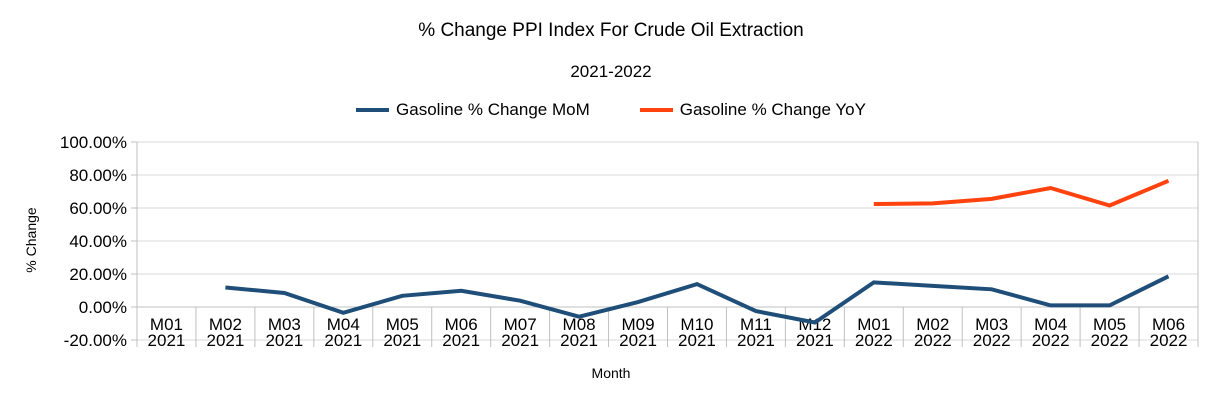 Image resolution: width=1222 pixels, height=409 pixels. What do you see at coordinates (1051, 332) in the screenshot?
I see `x-tick-label: M04 2022` at bounding box center [1051, 332].